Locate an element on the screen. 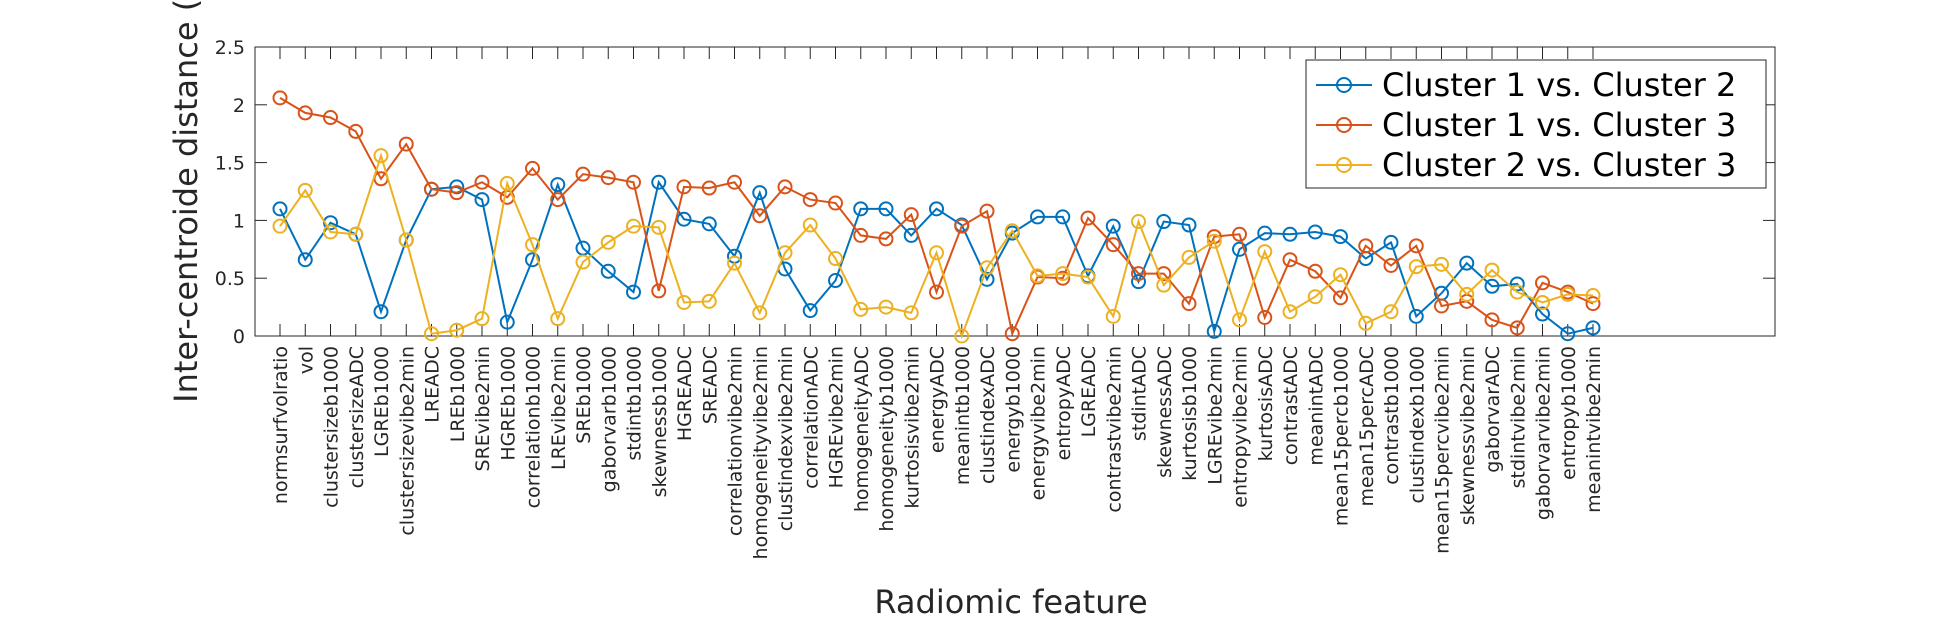 Image resolution: width=1957 pixels, height=620 pixels. x-tick-label: energyvibe2min is located at coordinates (1039, 423).